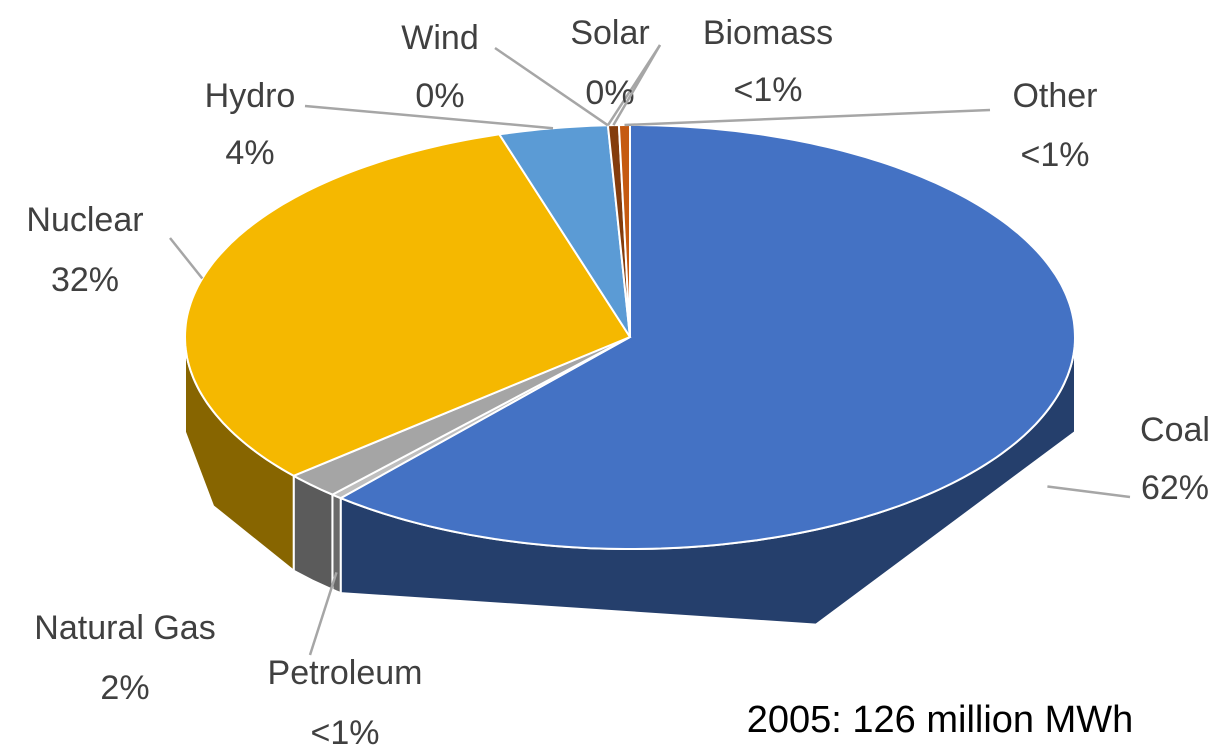 The width and height of the screenshot is (1222, 750). Describe the element at coordinates (1054, 96) in the screenshot. I see `slice-name: Other` at that location.